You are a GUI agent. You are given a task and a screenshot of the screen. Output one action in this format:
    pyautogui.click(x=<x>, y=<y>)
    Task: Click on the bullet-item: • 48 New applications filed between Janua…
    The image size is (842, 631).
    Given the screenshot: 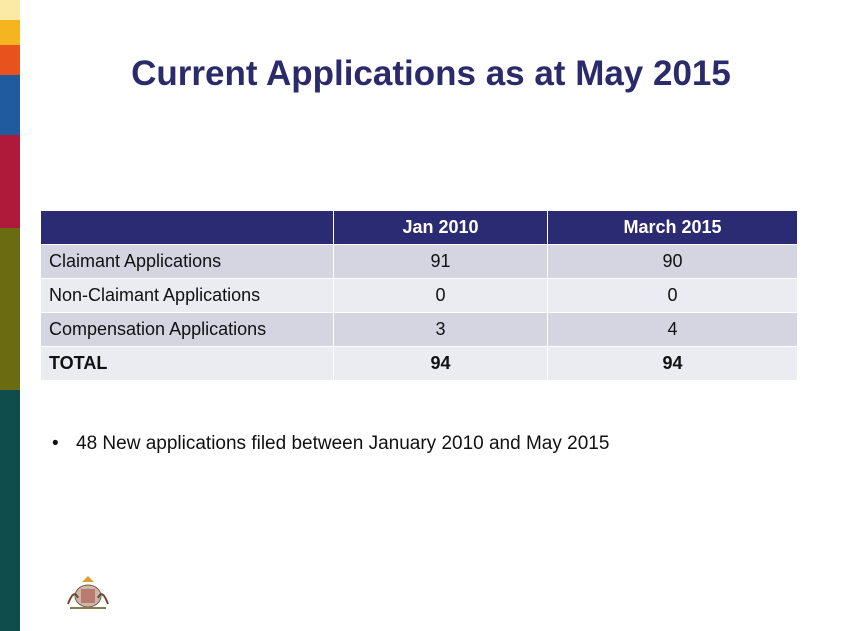 What is the action you would take?
    pyautogui.click(x=330, y=444)
    